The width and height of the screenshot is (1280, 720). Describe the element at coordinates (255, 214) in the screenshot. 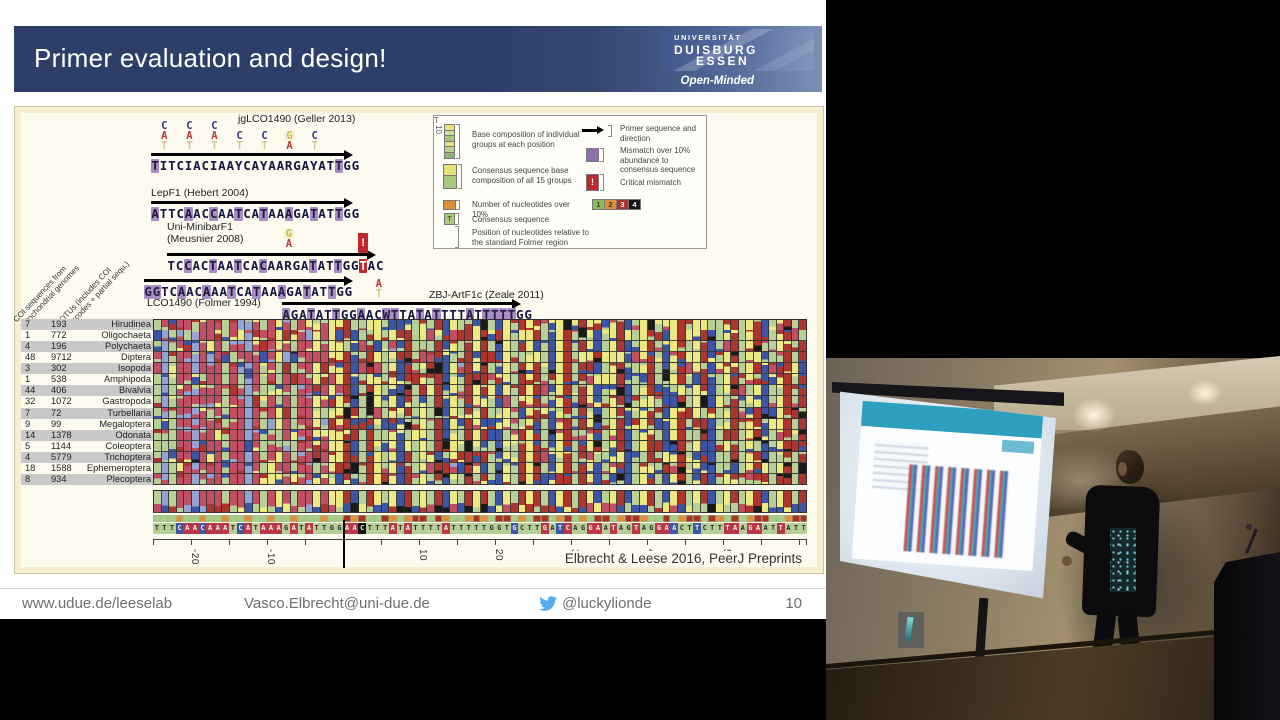

I see `primer-sequence: ATTCAACCAATCATAAAGATATTGG` at that location.